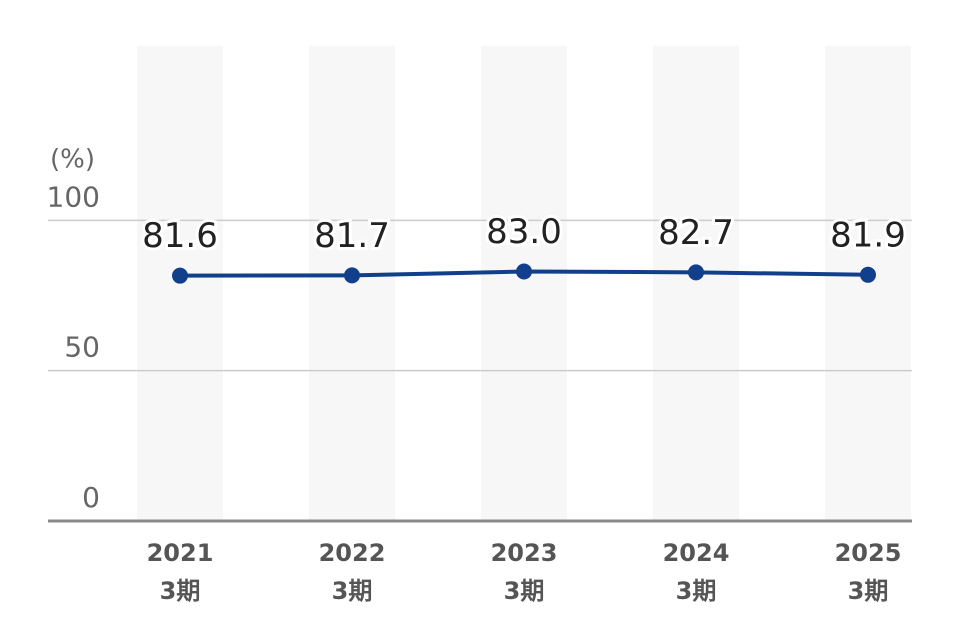  I want to click on data-label: 81.9, so click(868, 235).